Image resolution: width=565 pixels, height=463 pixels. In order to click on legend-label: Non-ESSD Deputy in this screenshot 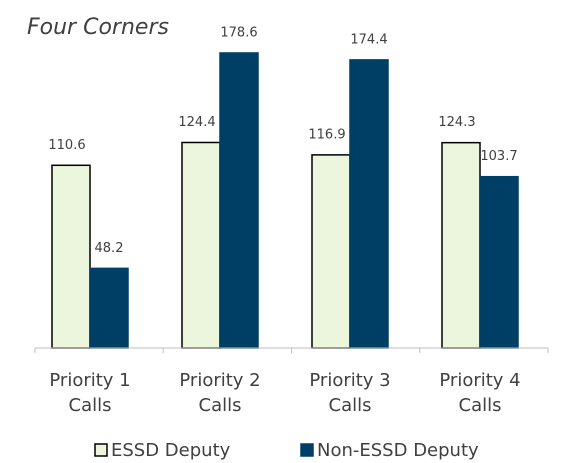, I will do `click(398, 450)`.